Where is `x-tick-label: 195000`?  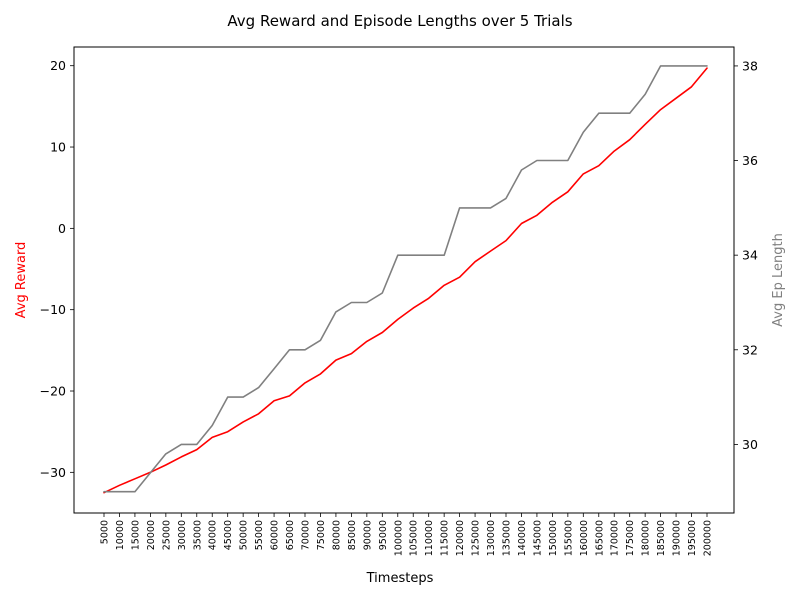
x-tick-label: 195000 is located at coordinates (692, 538).